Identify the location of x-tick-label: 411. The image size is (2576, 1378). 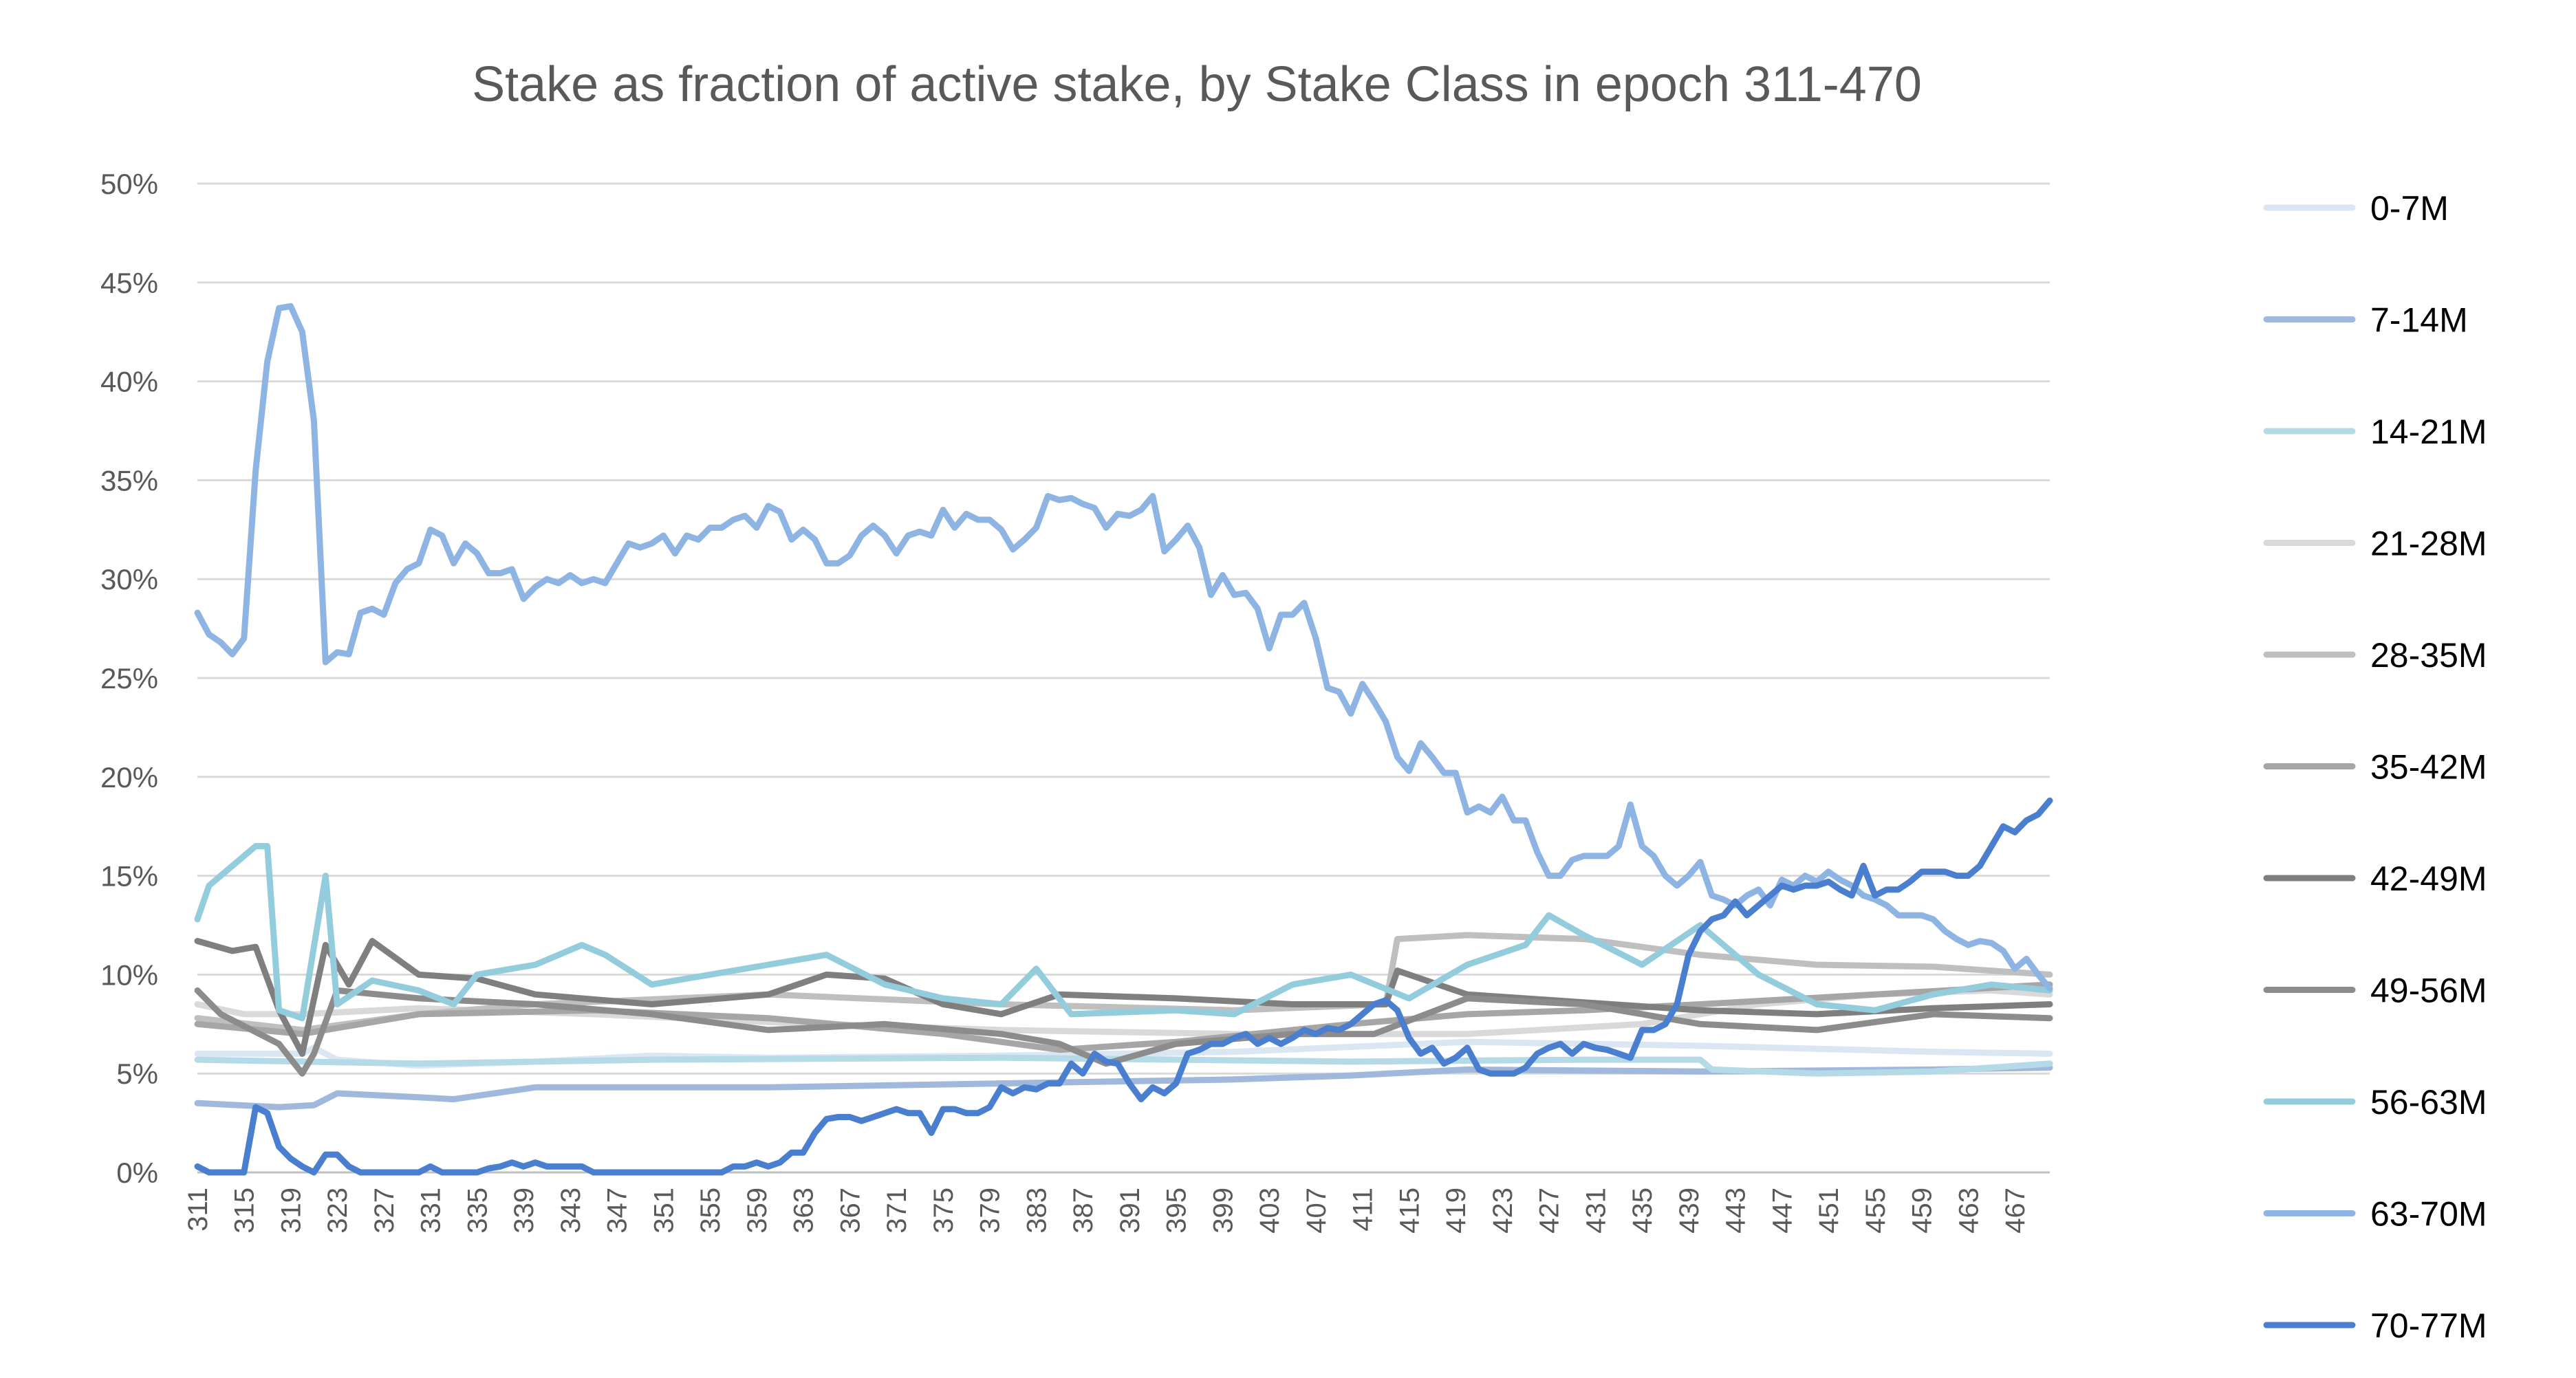
(1363, 1210).